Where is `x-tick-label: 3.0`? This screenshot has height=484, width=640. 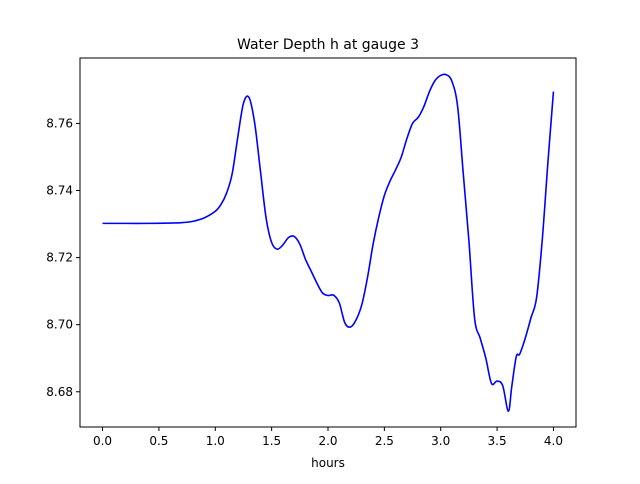
x-tick-label: 3.0 is located at coordinates (440, 441).